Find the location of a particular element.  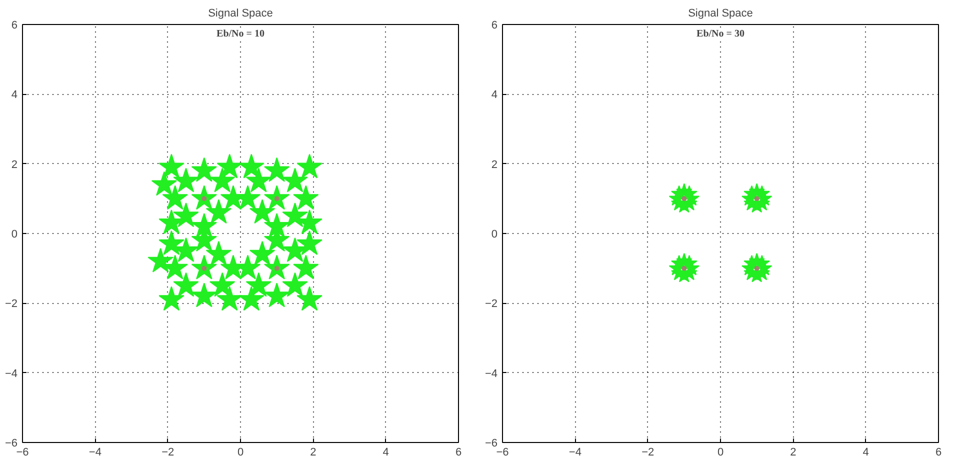

chart-subtitle: Eb/No = 30 is located at coordinates (720, 34).